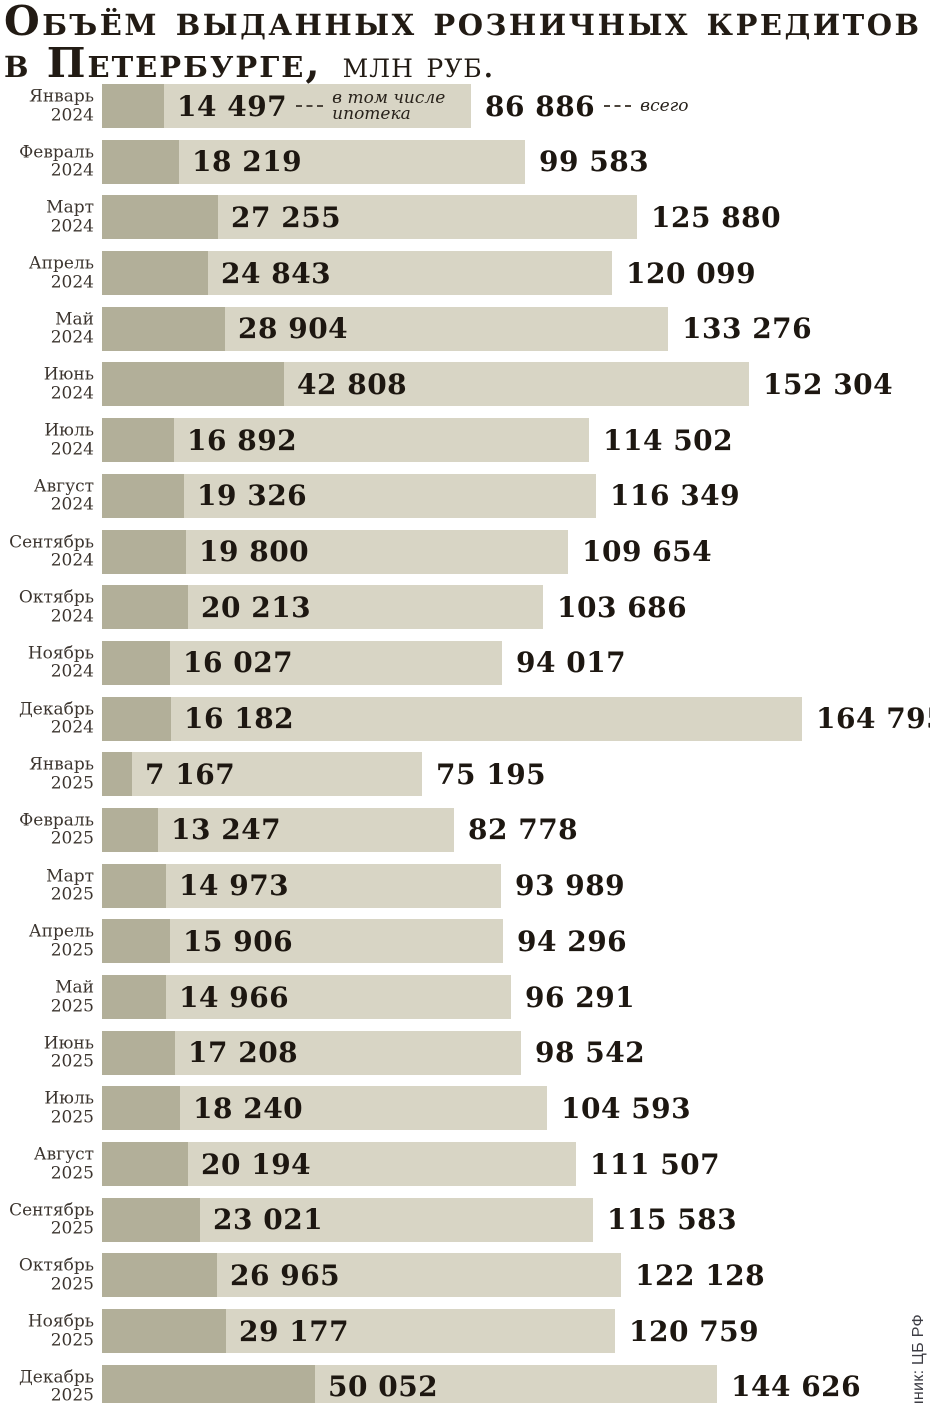  What do you see at coordinates (285, 1275) in the screenshot?
I see `mortgage-value: 26 965` at bounding box center [285, 1275].